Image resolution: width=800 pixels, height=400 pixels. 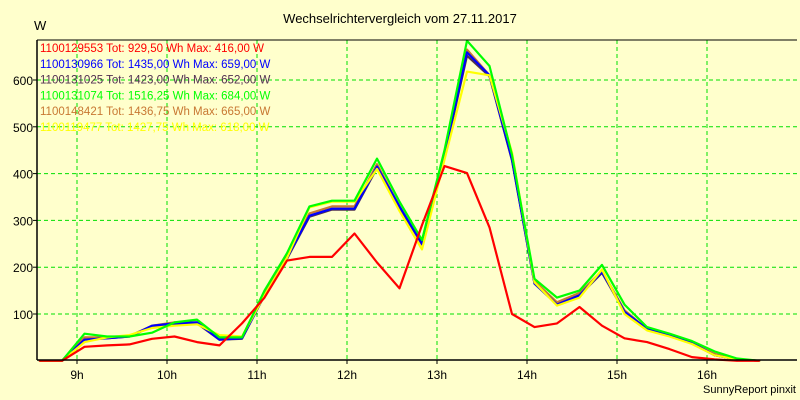 I want to click on x-tick-label: 11h, so click(x=256, y=375).